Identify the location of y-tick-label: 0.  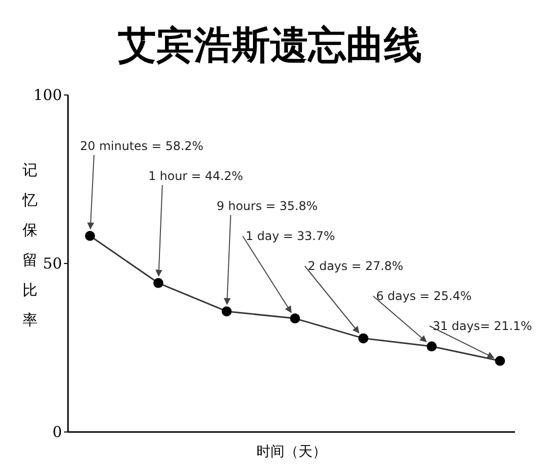
(57, 432).